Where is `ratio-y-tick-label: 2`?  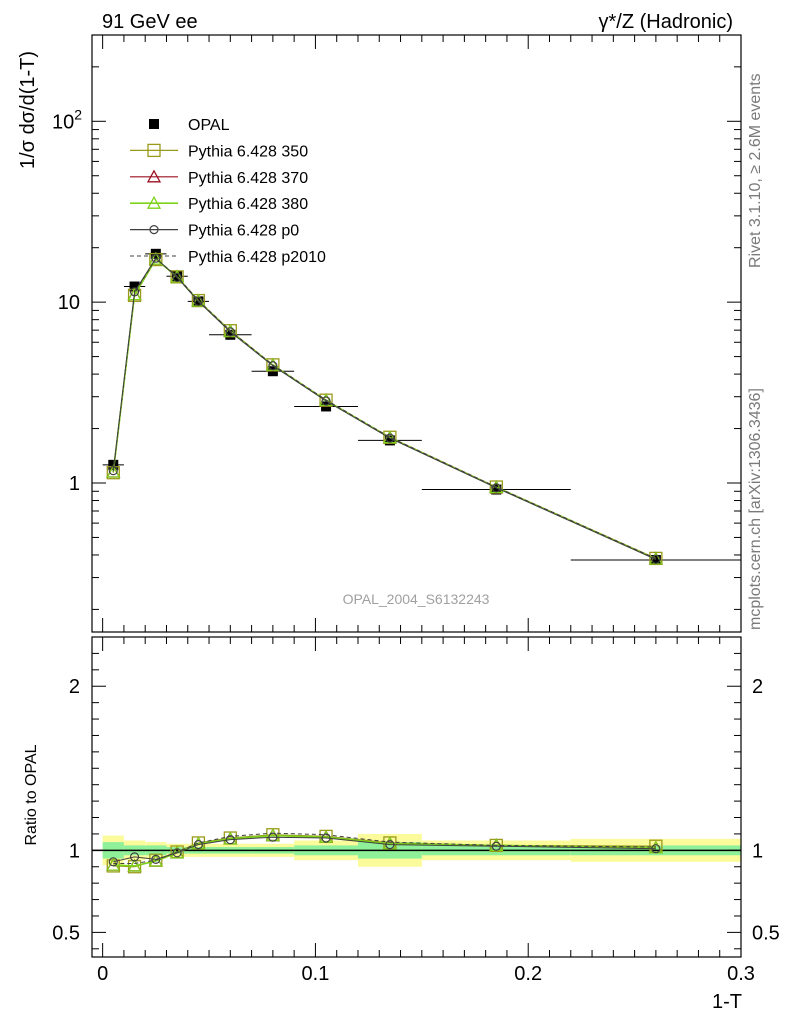
ratio-y-tick-label: 2 is located at coordinates (74, 687).